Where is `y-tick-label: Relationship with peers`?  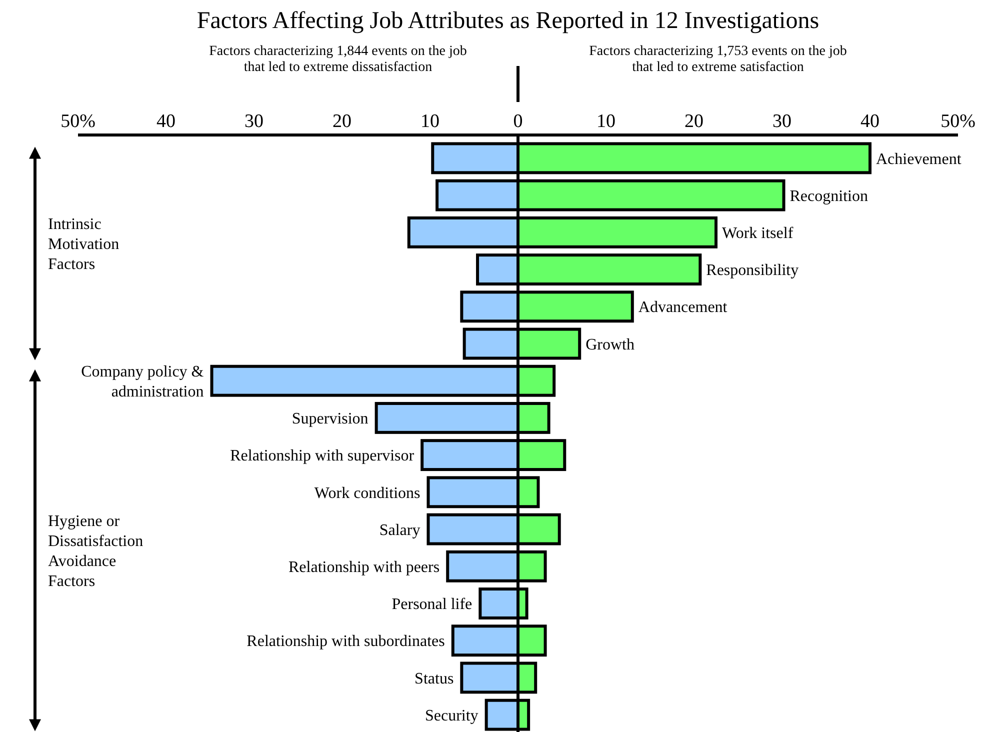 y-tick-label: Relationship with peers is located at coordinates (364, 567).